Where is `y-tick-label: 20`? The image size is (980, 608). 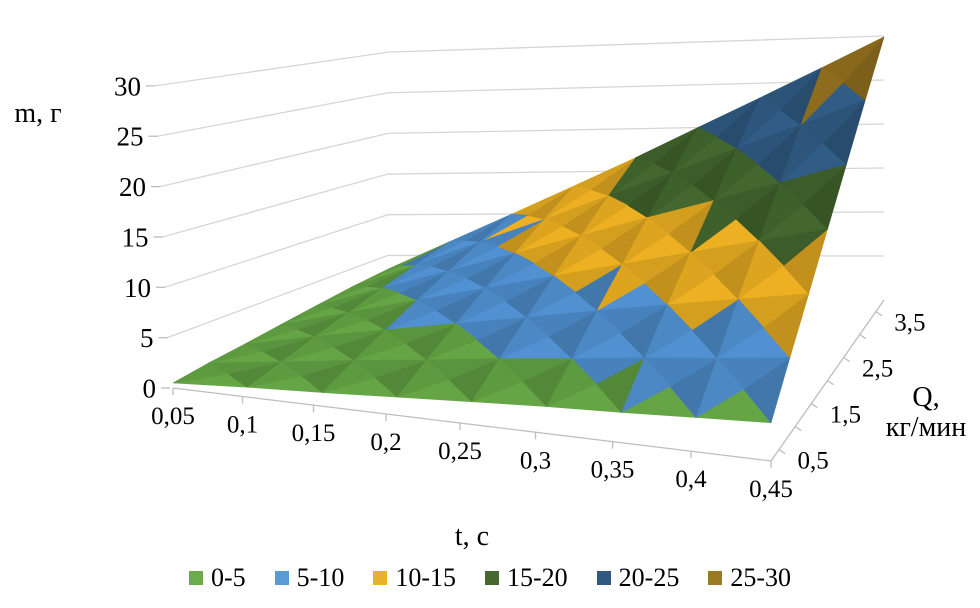 y-tick-label: 20 is located at coordinates (132, 187).